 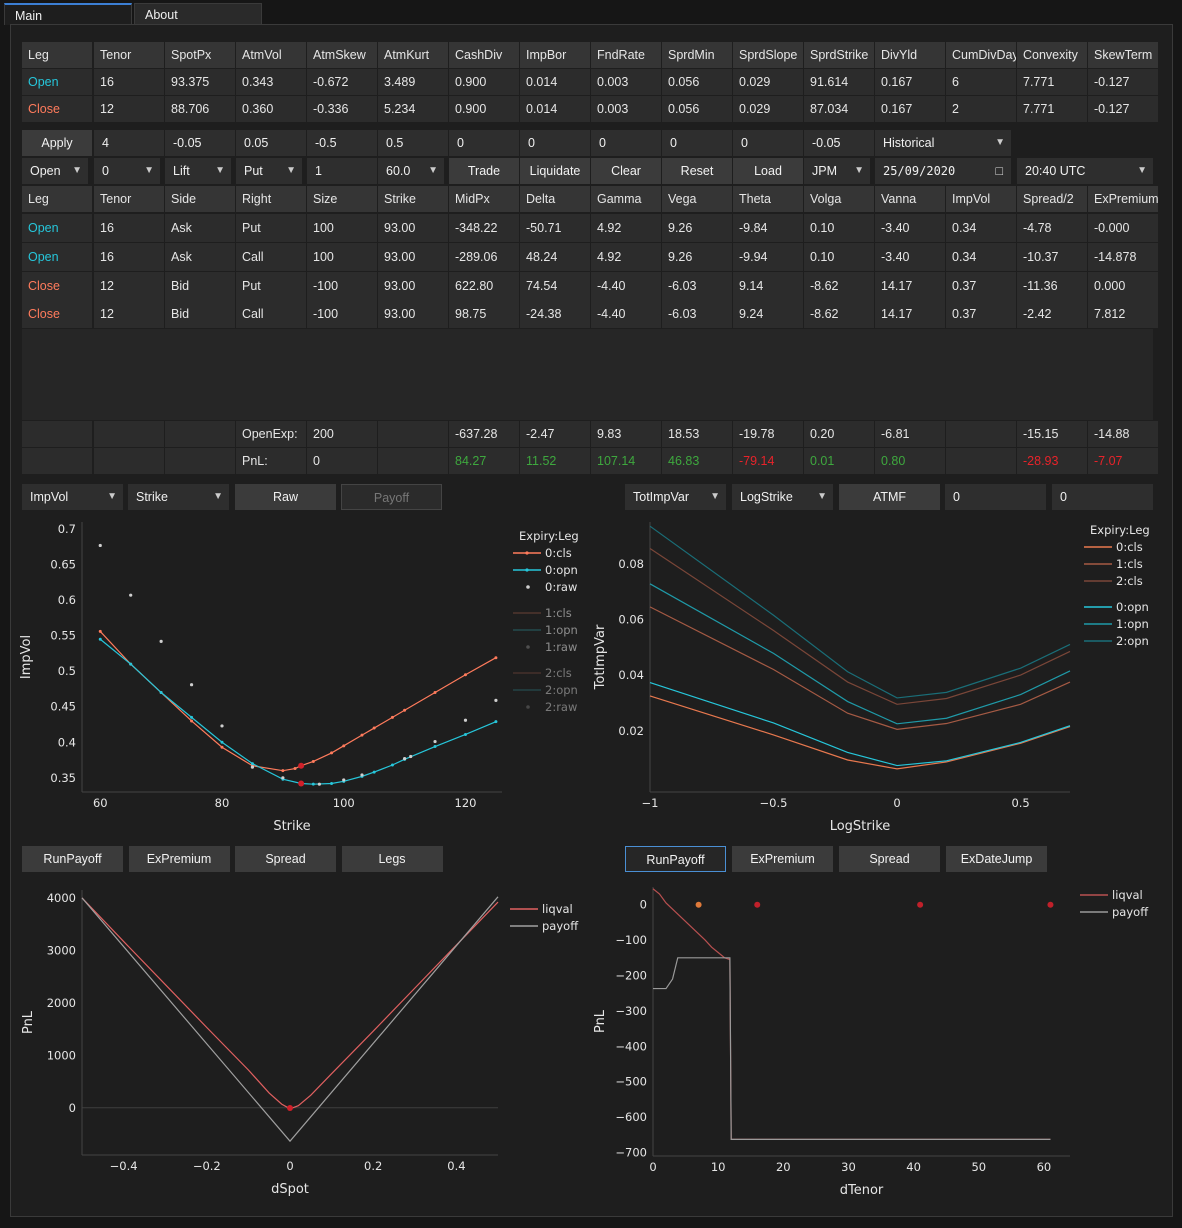 I want to click on mode-select: Historical ▼, so click(x=943, y=143).